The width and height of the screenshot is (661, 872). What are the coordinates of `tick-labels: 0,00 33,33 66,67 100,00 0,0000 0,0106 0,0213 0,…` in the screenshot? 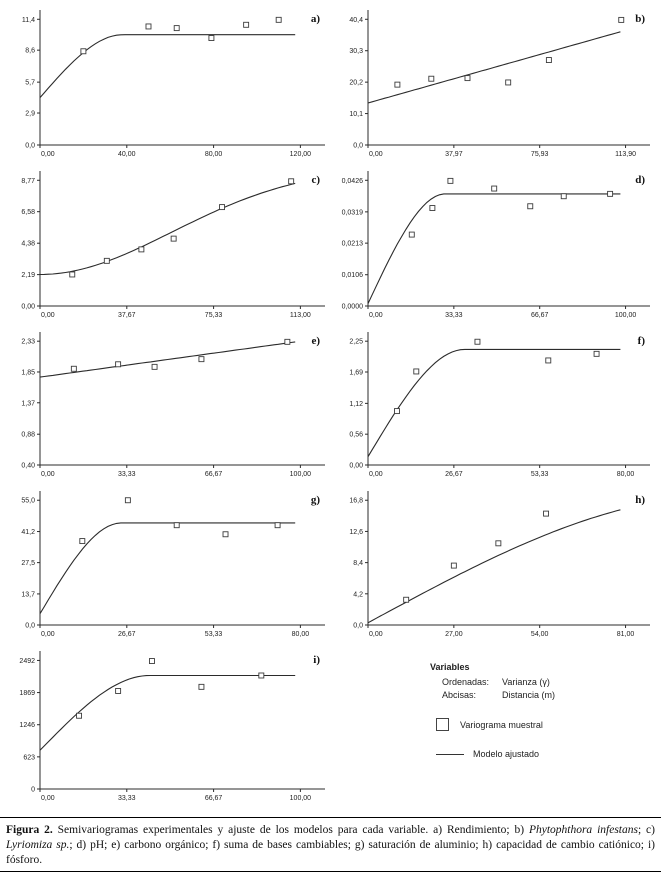 It's located at (489, 248).